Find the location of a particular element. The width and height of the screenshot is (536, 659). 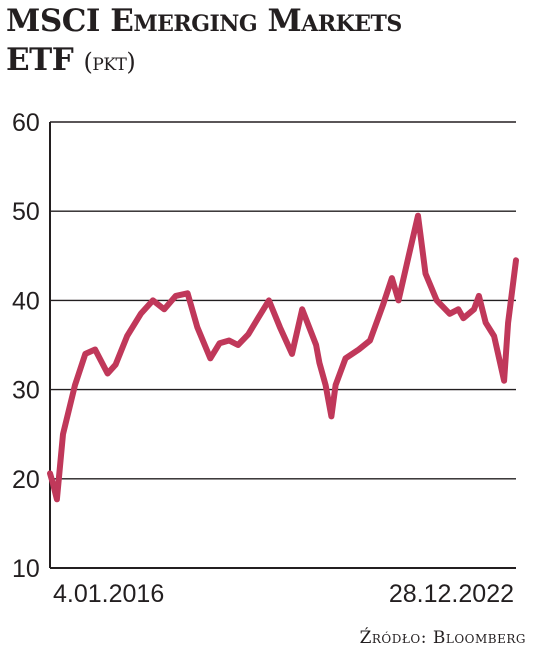

y-tick-labels: 10 20 30 40 50 60 is located at coordinates (26, 346).